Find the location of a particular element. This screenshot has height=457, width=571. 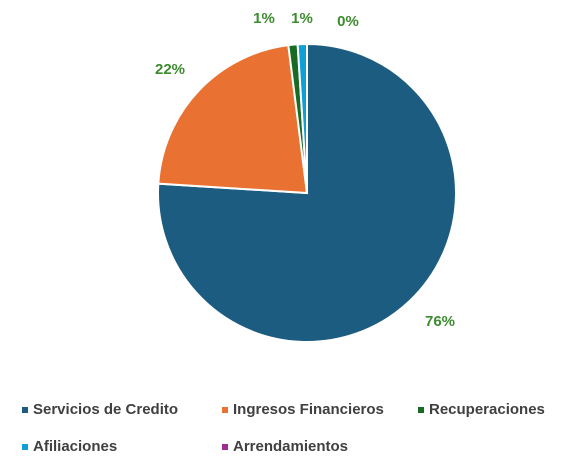

legend-label: Afiliaciones is located at coordinates (75, 446).